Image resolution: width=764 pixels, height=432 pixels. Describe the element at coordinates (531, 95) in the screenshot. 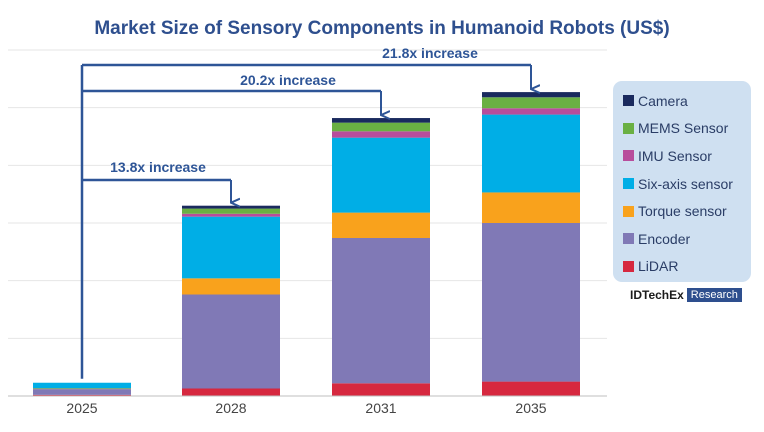

I see `bar-2035-camera` at that location.